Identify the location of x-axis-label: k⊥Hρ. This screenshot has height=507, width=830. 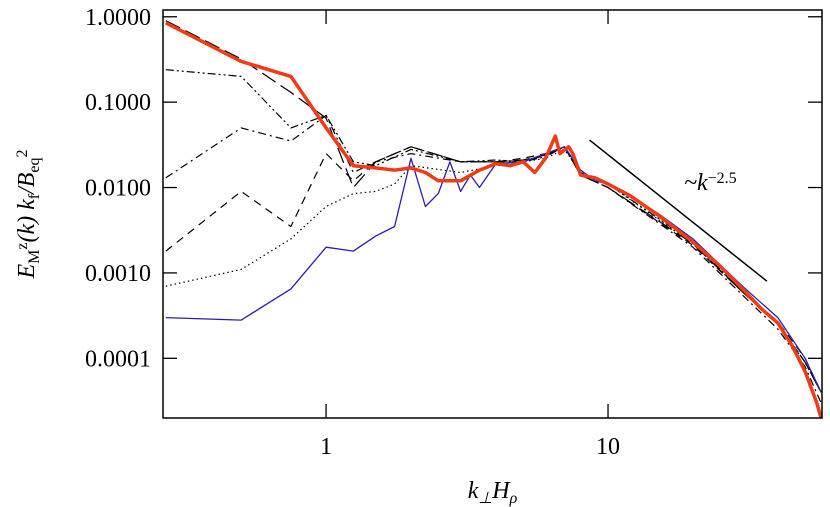
(493, 492).